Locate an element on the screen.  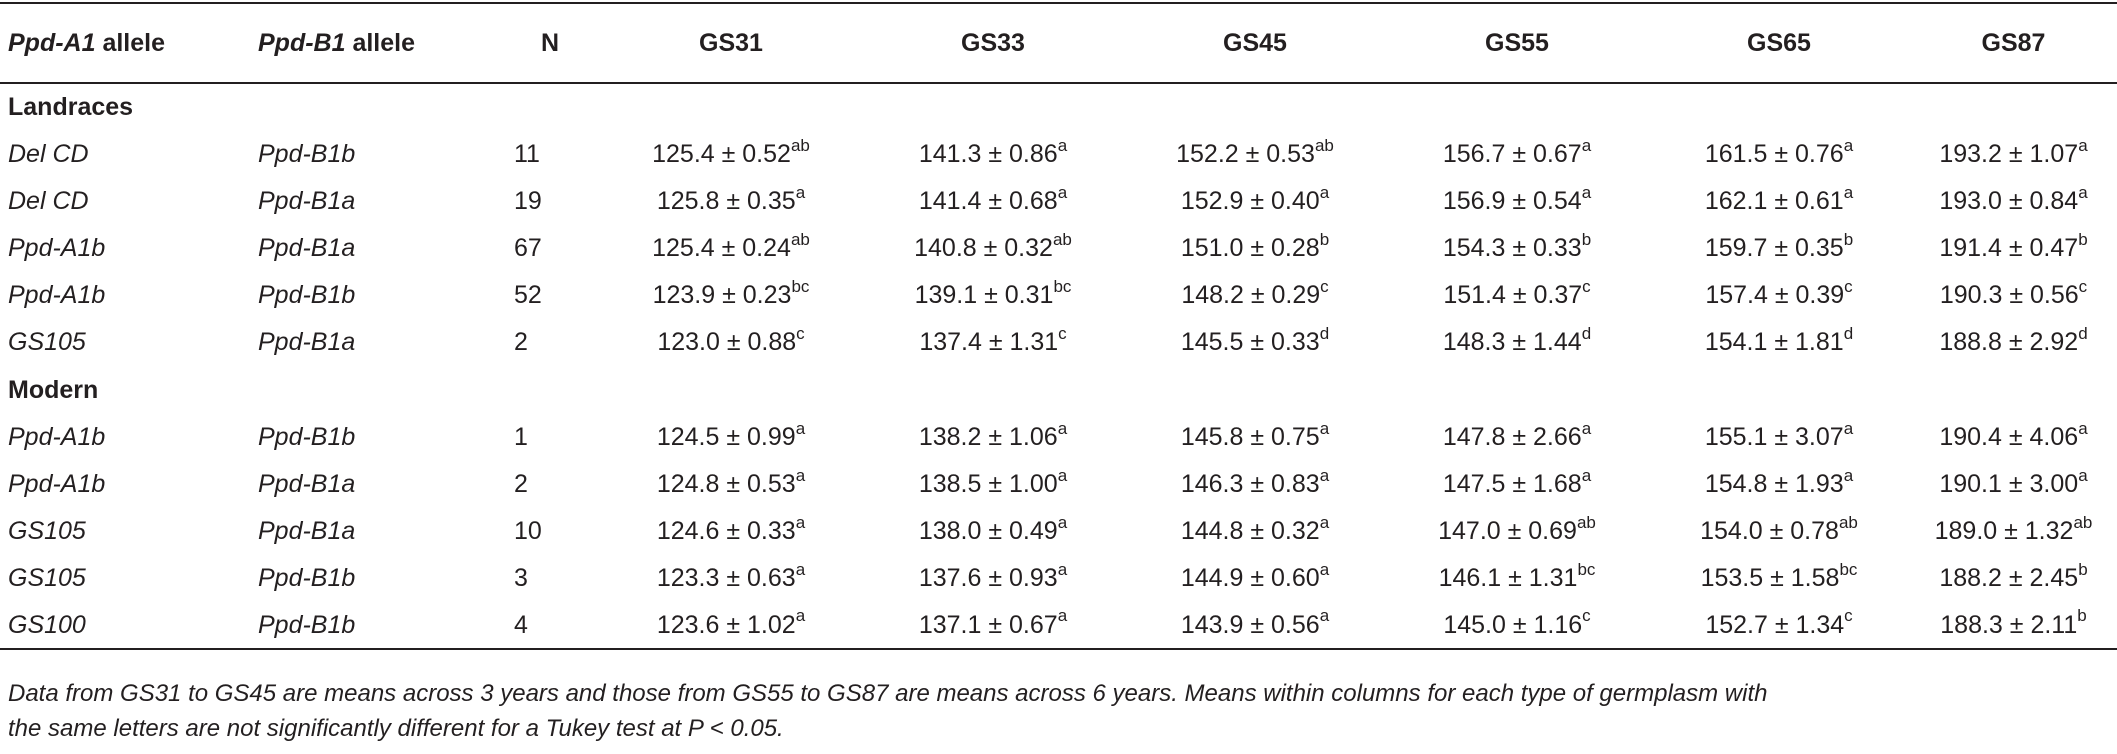
cell-ppd-a1-allele: GS100 is located at coordinates (125, 626).